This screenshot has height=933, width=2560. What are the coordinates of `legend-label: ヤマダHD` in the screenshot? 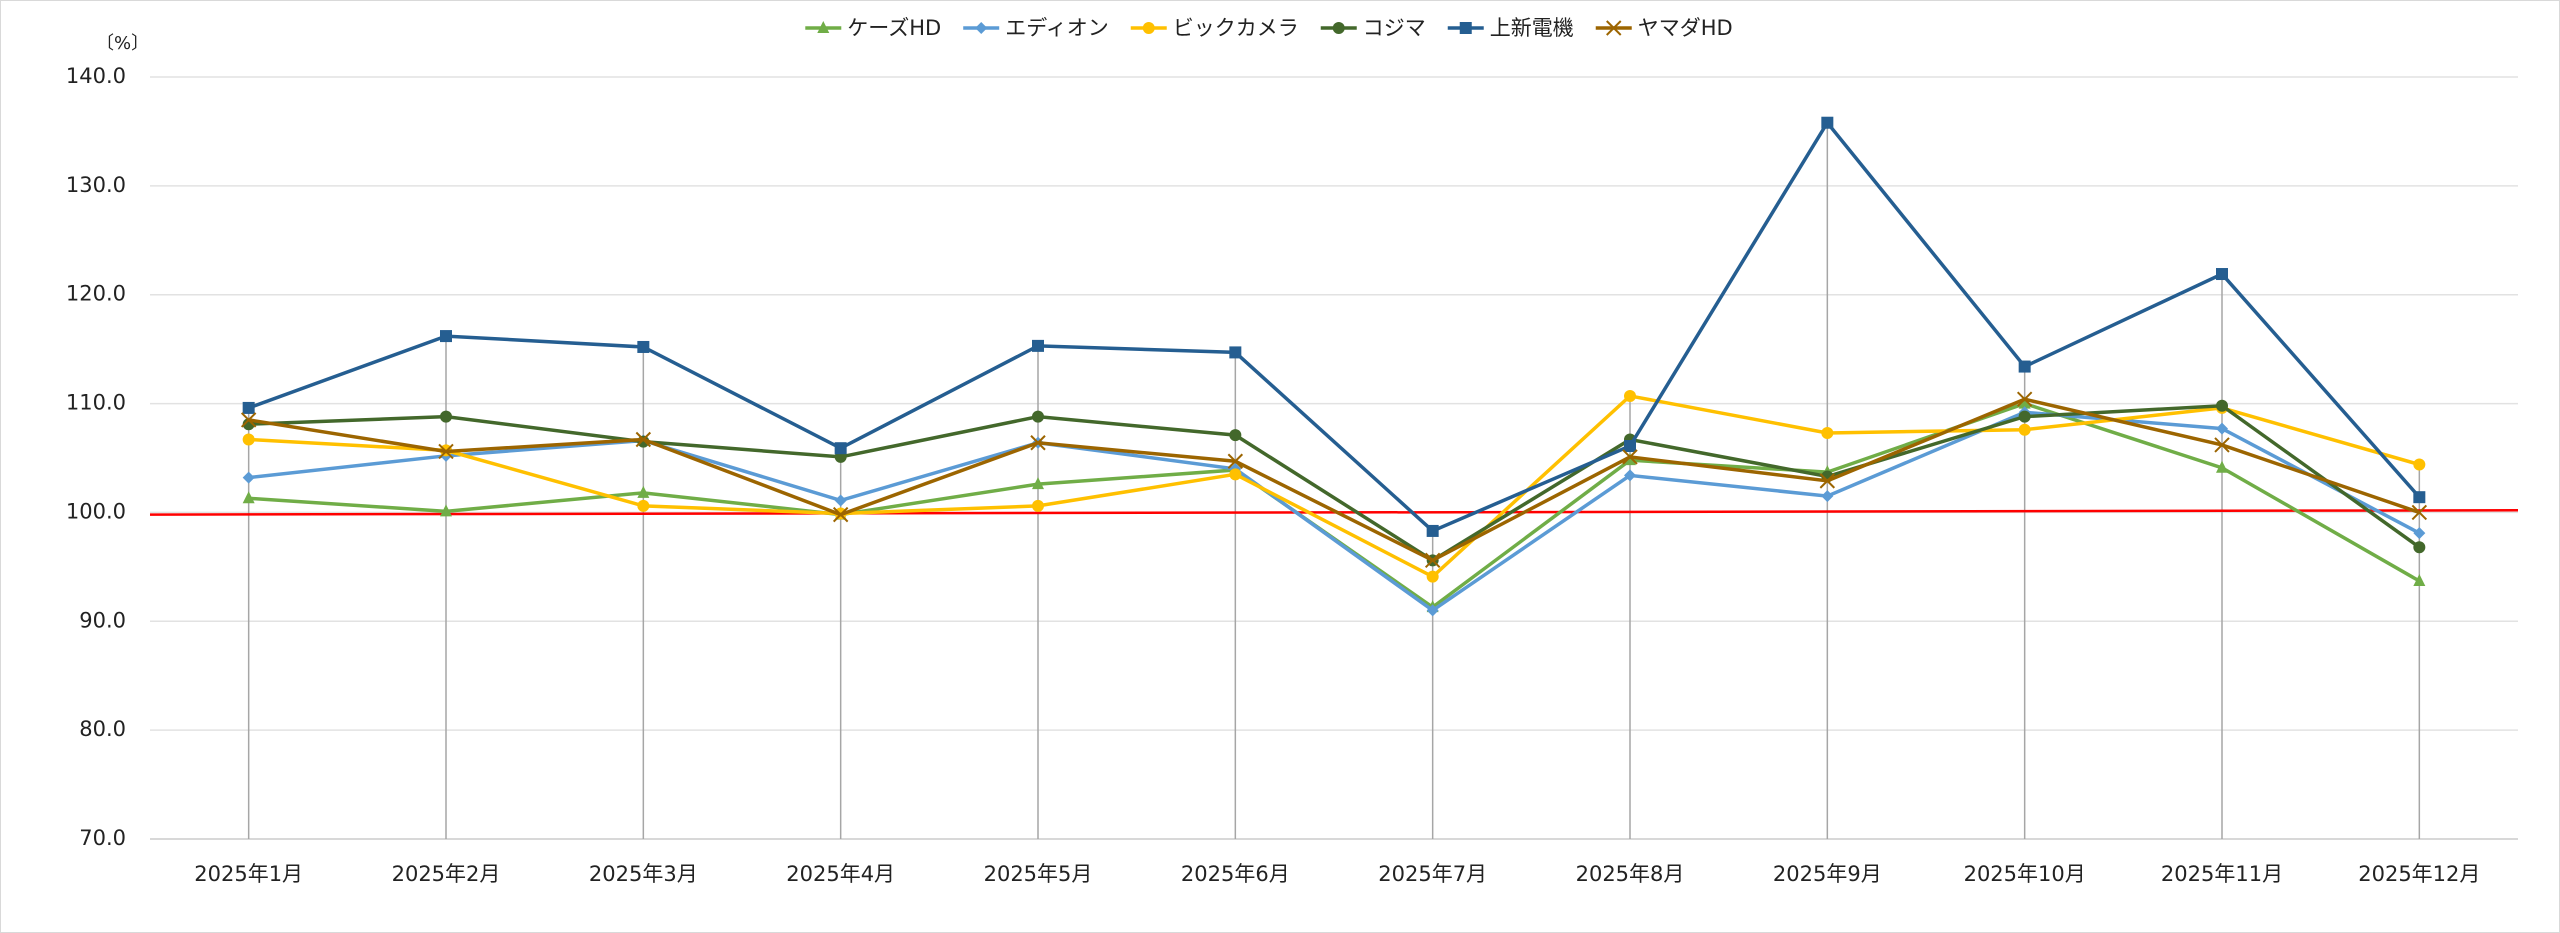 It's located at (1685, 28).